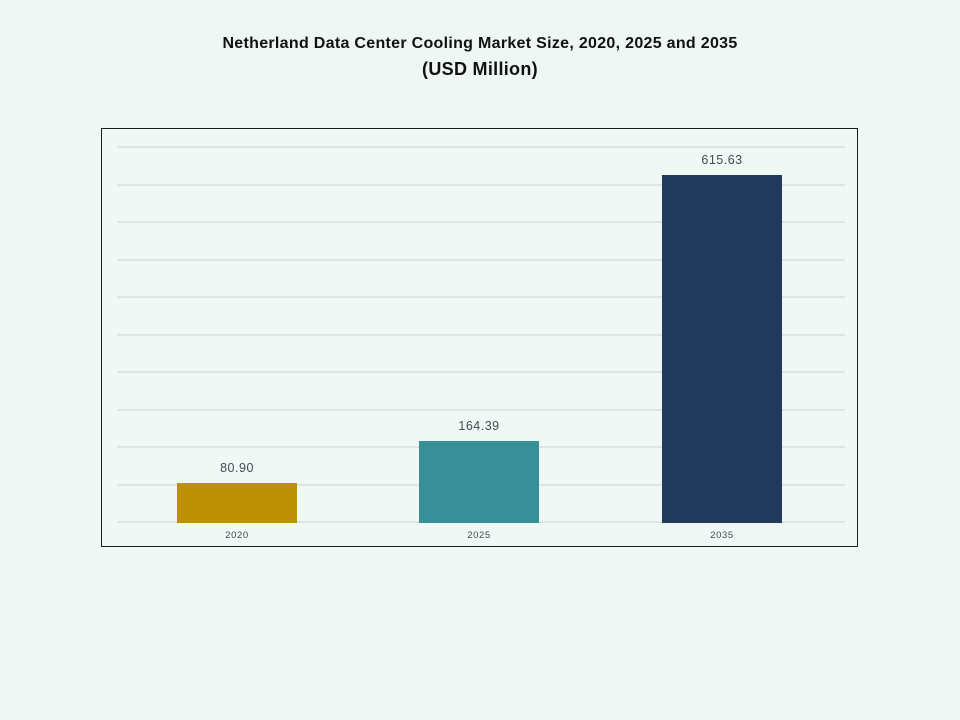 Image resolution: width=960 pixels, height=720 pixels. Describe the element at coordinates (237, 535) in the screenshot. I see `x-axis-label-2020: 2020` at that location.